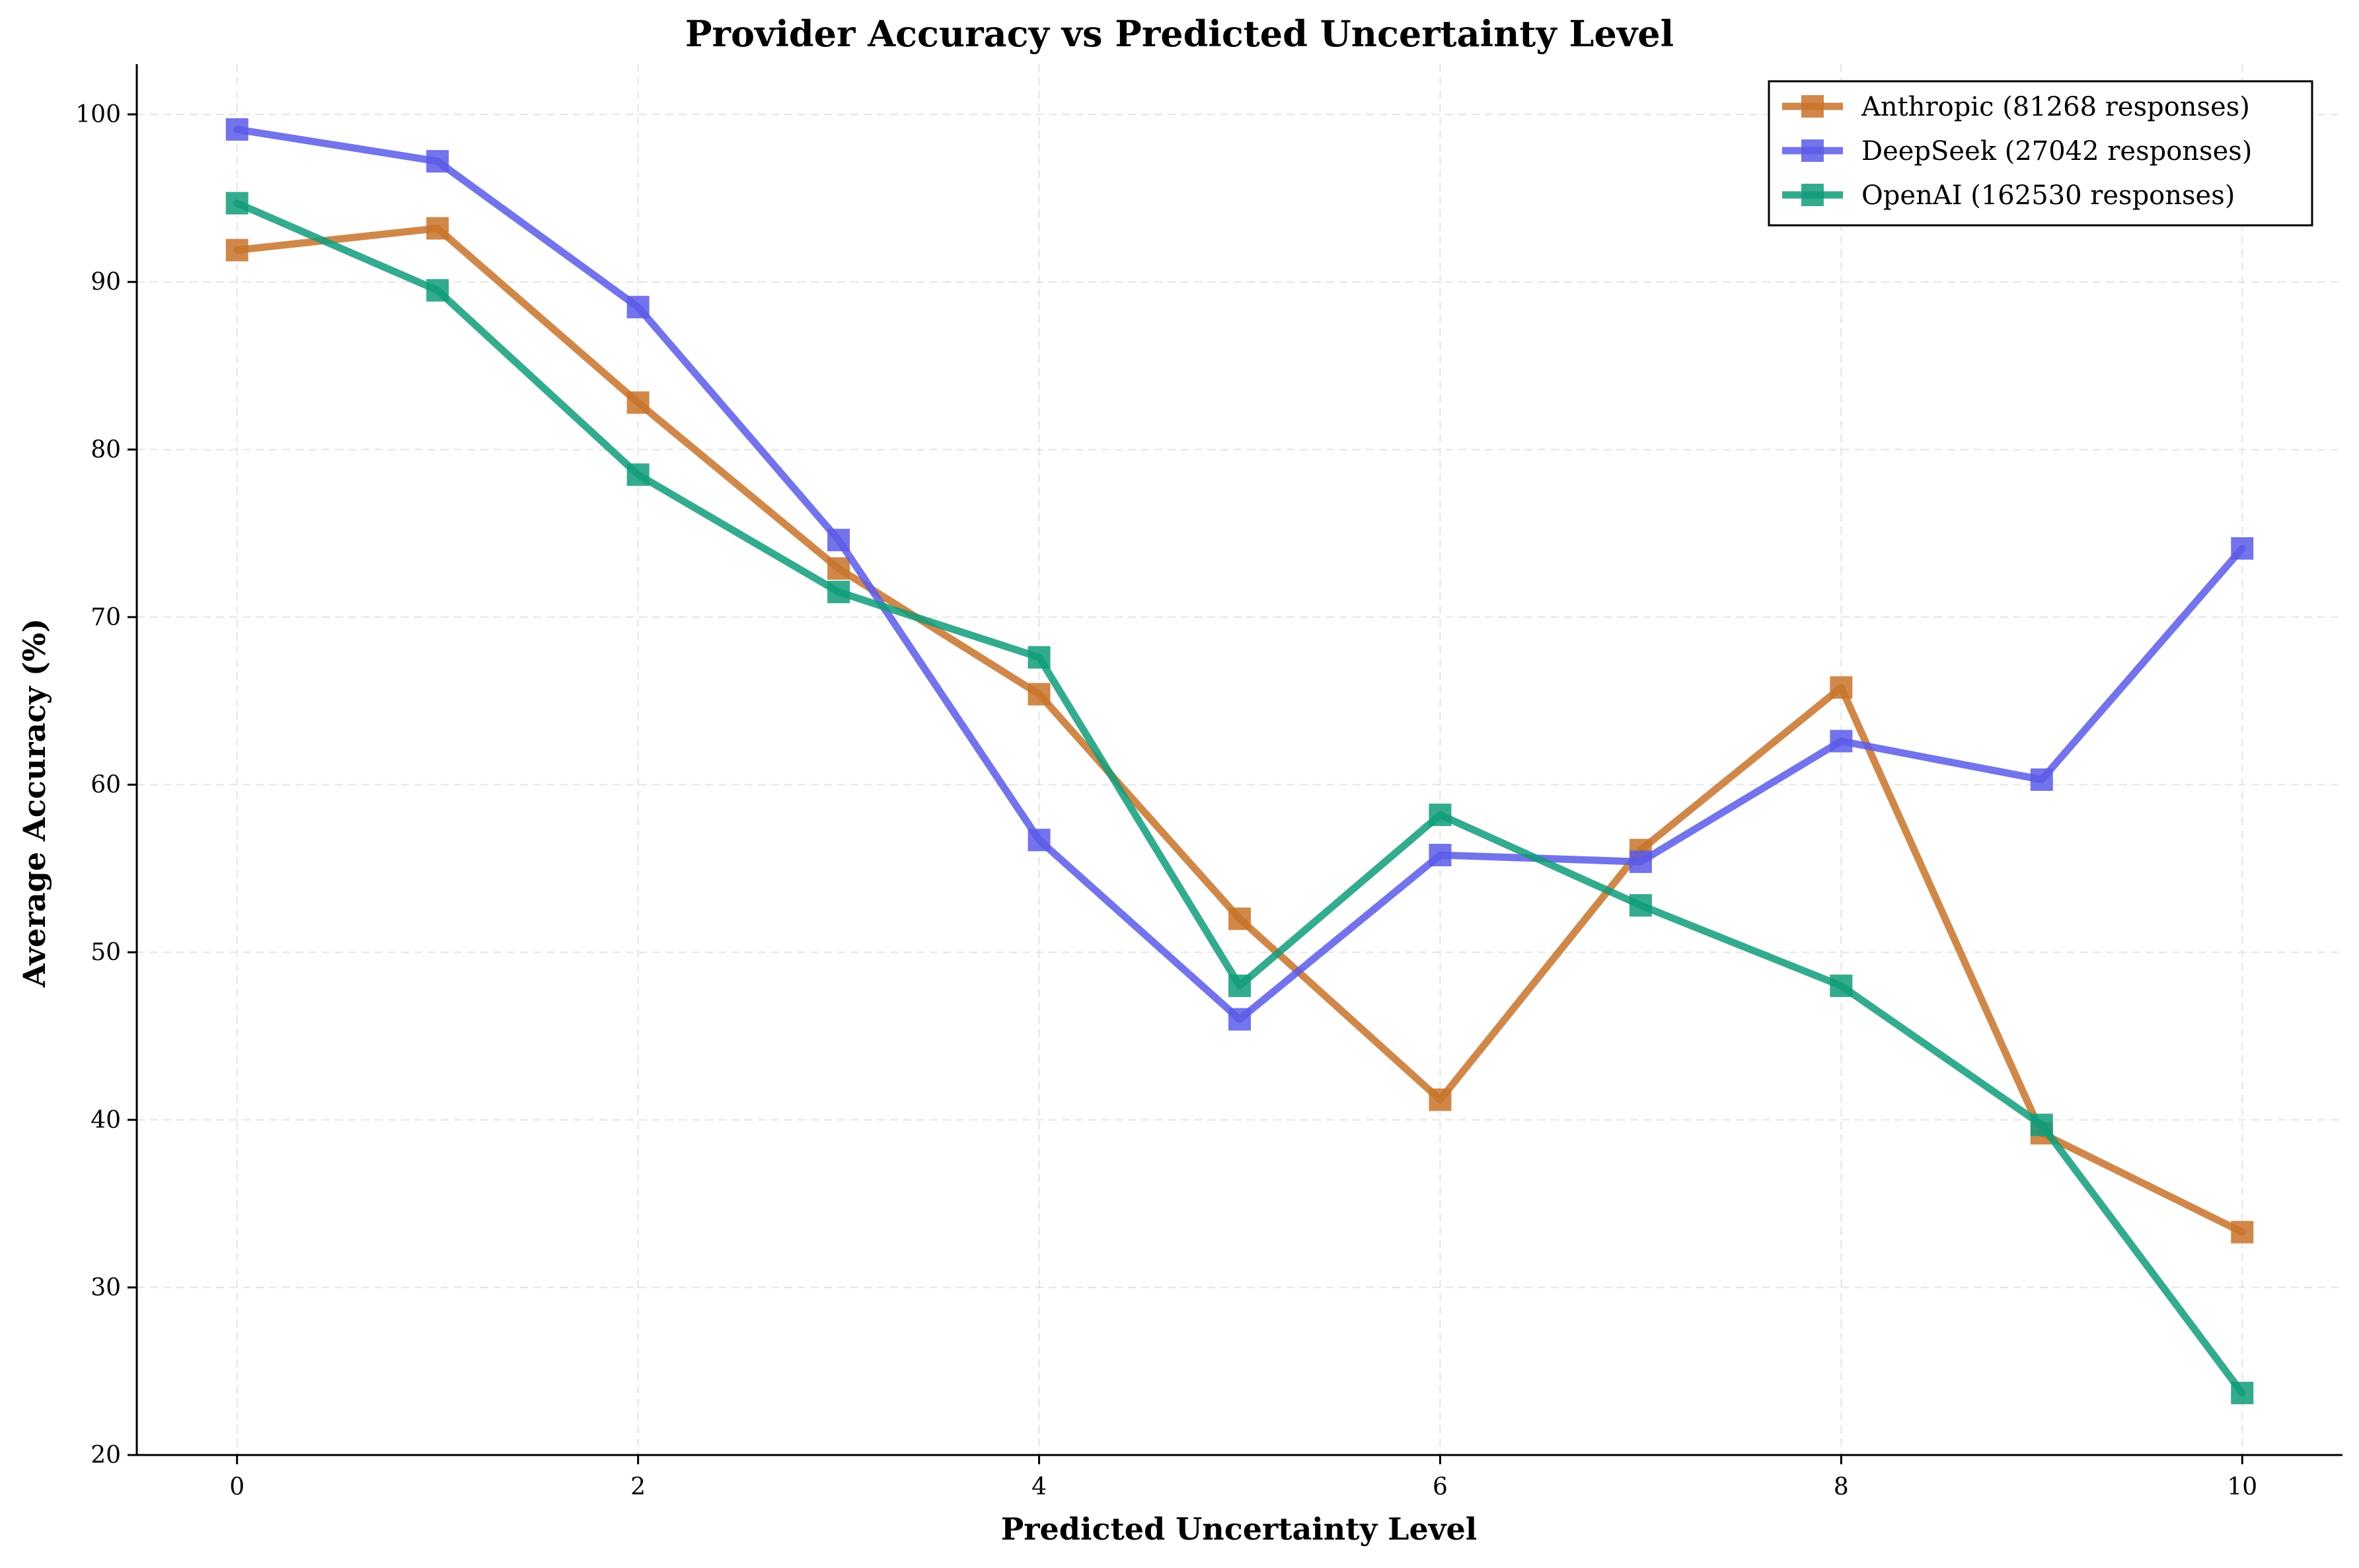 Image resolution: width=2359 pixels, height=1568 pixels. Describe the element at coordinates (2055, 107) in the screenshot. I see `legend-label: Anthropic (81268 responses)` at that location.